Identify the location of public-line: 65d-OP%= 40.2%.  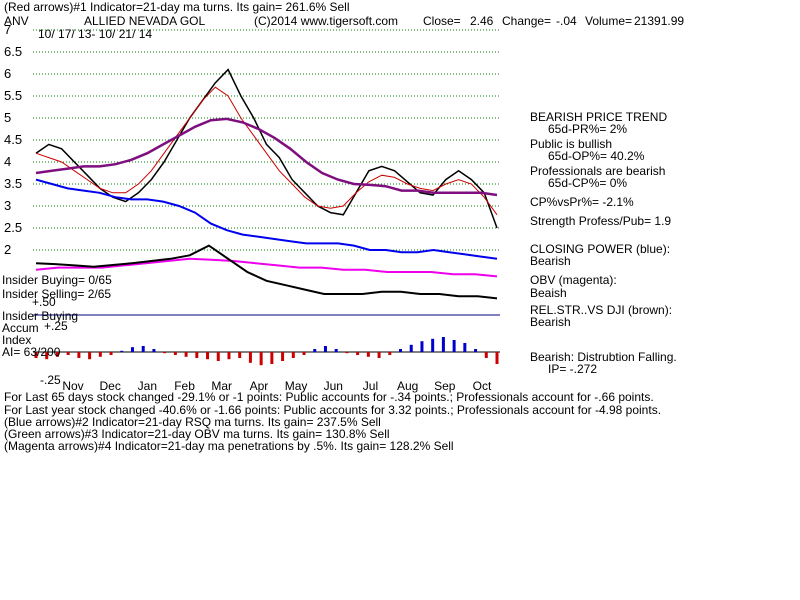
(596, 156).